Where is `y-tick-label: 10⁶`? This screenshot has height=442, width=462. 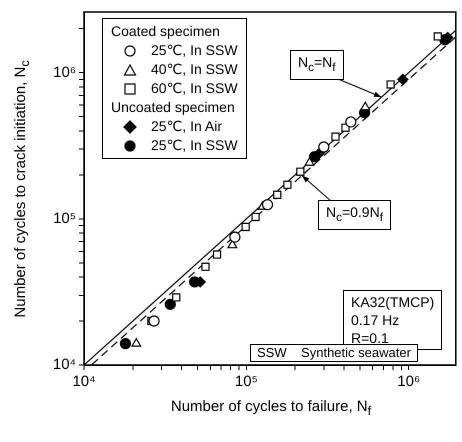 y-tick-label: 10⁶ is located at coordinates (64, 72).